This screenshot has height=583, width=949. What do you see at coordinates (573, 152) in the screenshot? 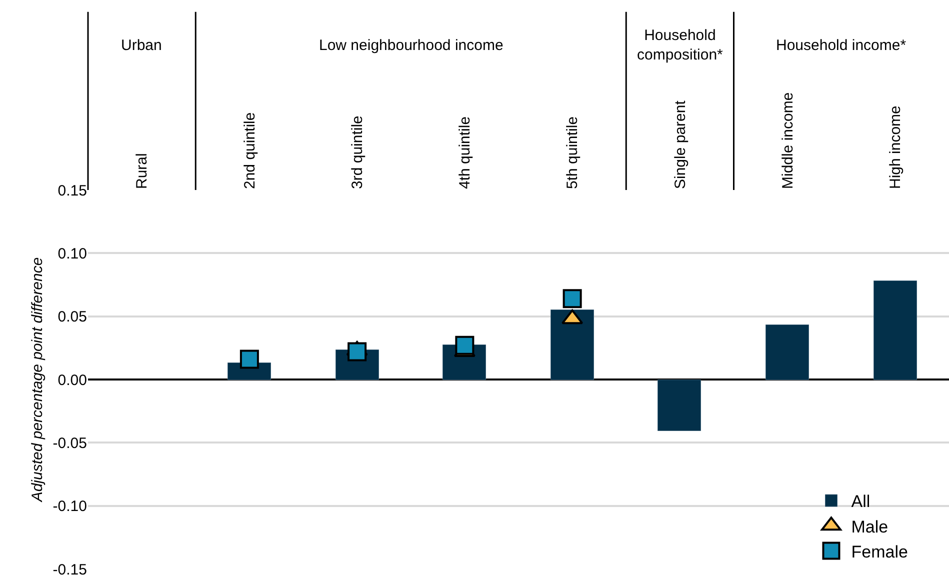
I see `x-tick-label: 5th quintile` at bounding box center [573, 152].